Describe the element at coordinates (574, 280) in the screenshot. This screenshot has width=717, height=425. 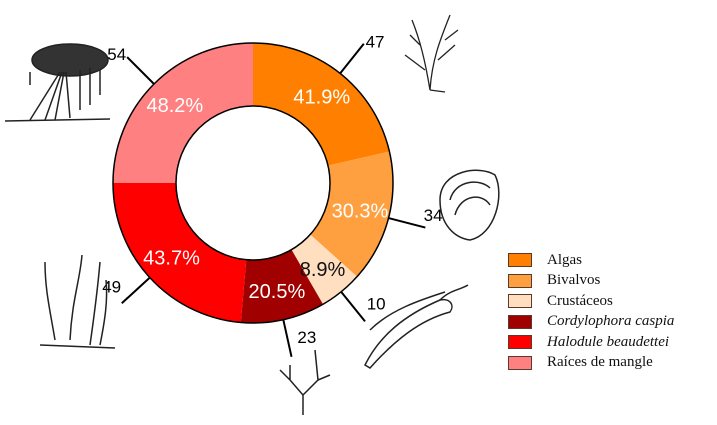
I see `legend-label: Bivalvos` at that location.